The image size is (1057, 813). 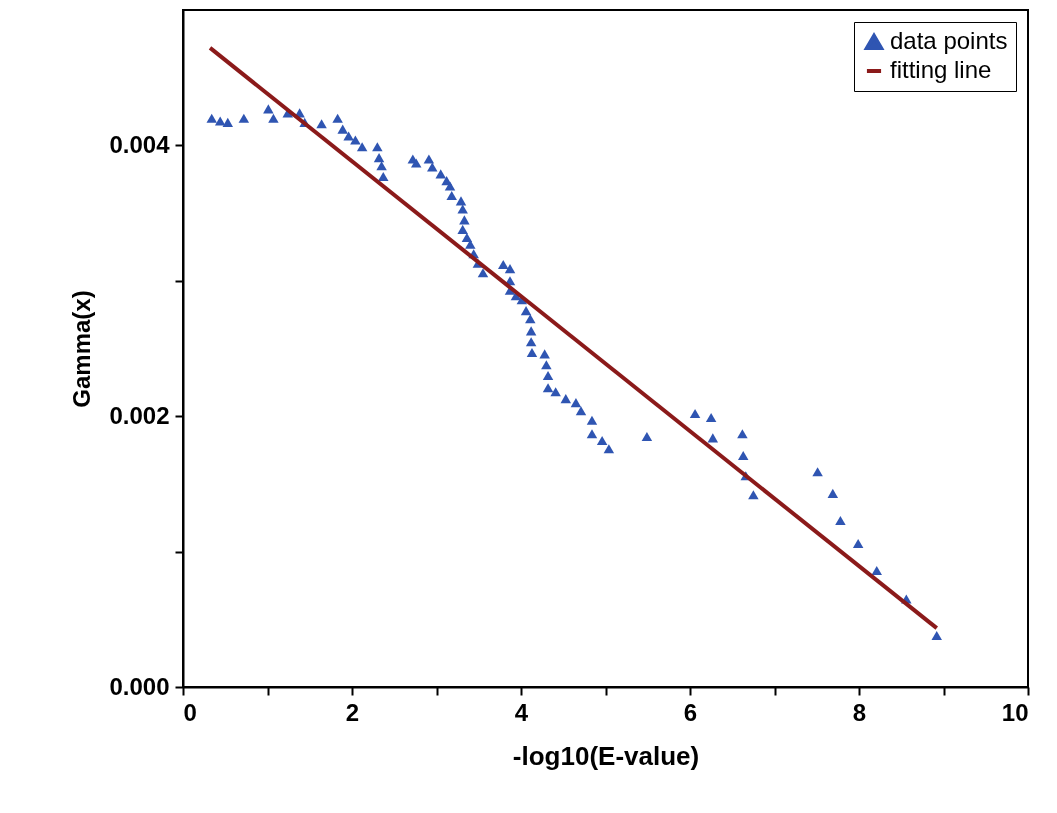 I want to click on x-tick-label: 8, so click(x=859, y=712).